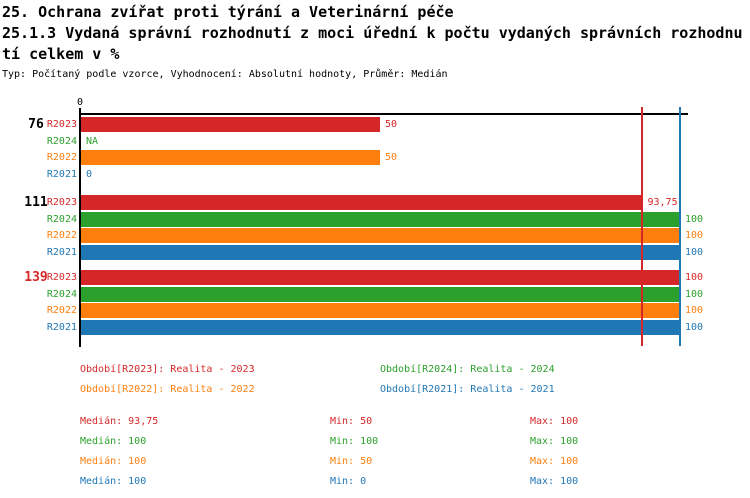 This screenshot has height=498, width=750. What do you see at coordinates (554, 421) in the screenshot?
I see `stat-max-R2023: Max: 100` at bounding box center [554, 421].